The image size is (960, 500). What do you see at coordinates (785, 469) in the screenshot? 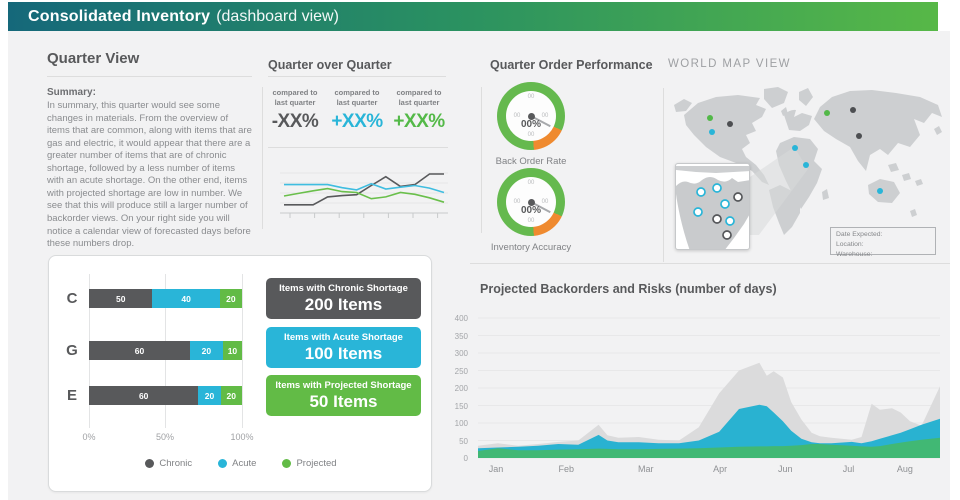
I see `x-tick-label: Jun` at bounding box center [785, 469].